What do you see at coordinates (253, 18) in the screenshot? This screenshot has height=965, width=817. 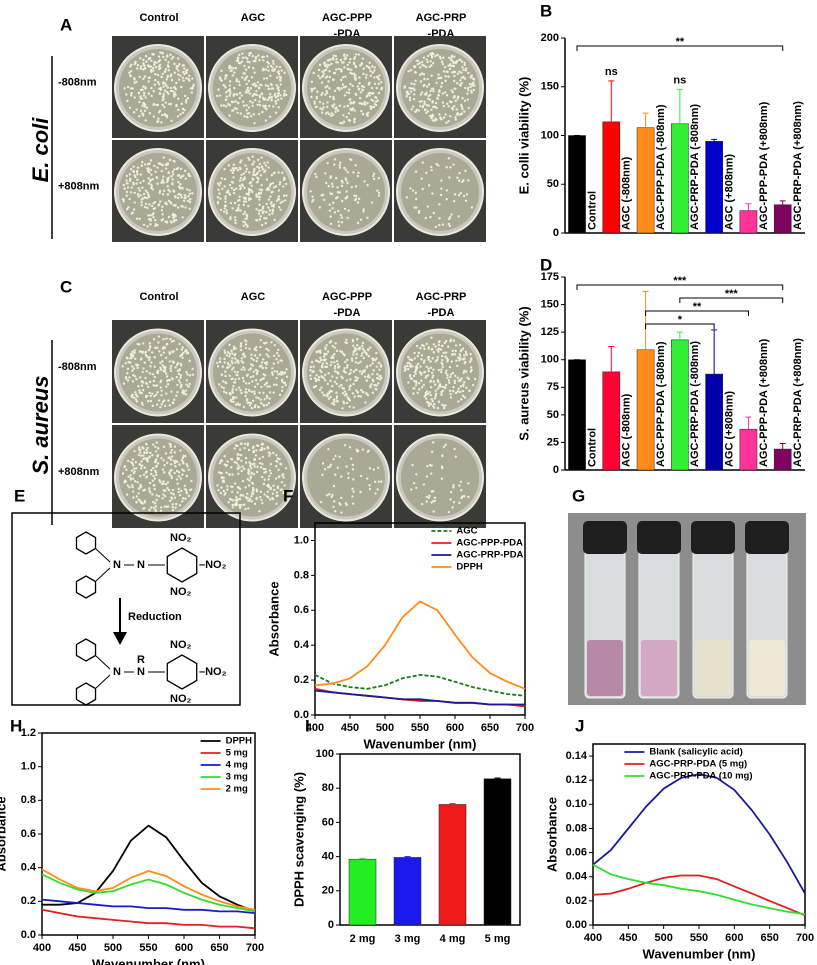 I see `column-header: AGC` at bounding box center [253, 18].